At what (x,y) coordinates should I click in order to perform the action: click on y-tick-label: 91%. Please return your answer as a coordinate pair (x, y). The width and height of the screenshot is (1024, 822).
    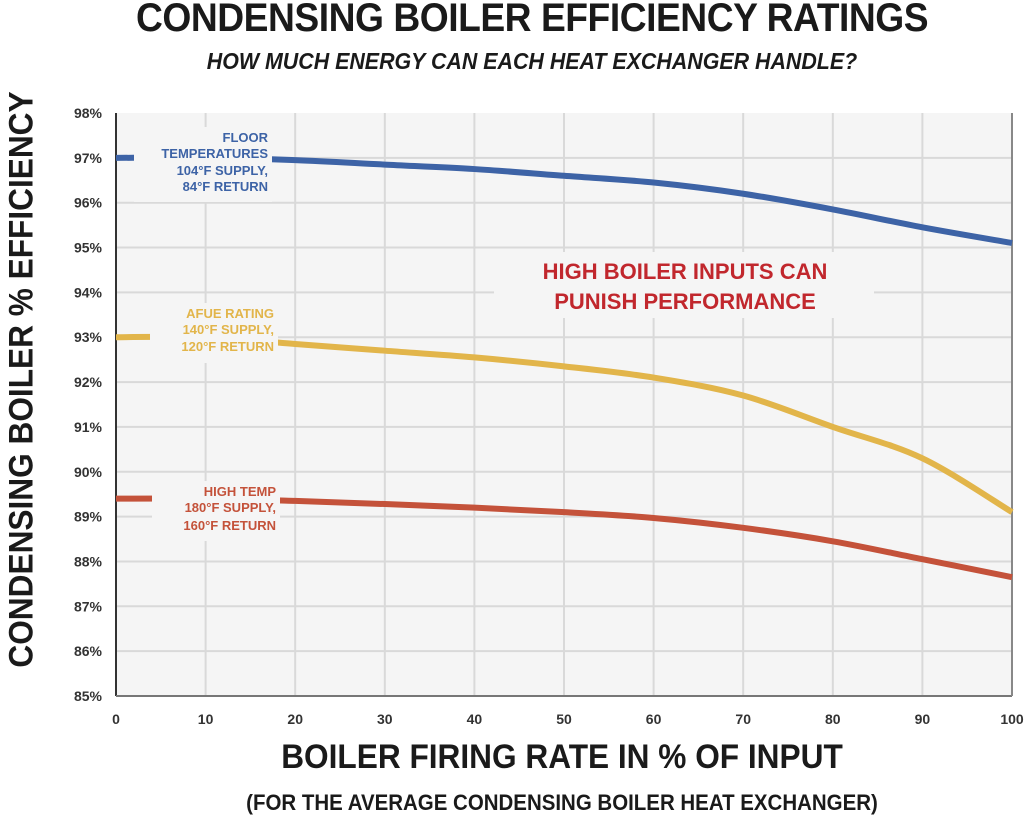
    Looking at the image, I should click on (88, 427).